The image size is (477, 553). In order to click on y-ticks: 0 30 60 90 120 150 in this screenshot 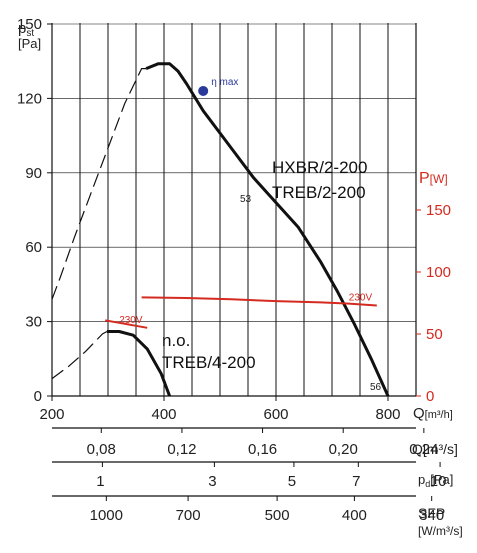, I will do `click(29, 210)`.